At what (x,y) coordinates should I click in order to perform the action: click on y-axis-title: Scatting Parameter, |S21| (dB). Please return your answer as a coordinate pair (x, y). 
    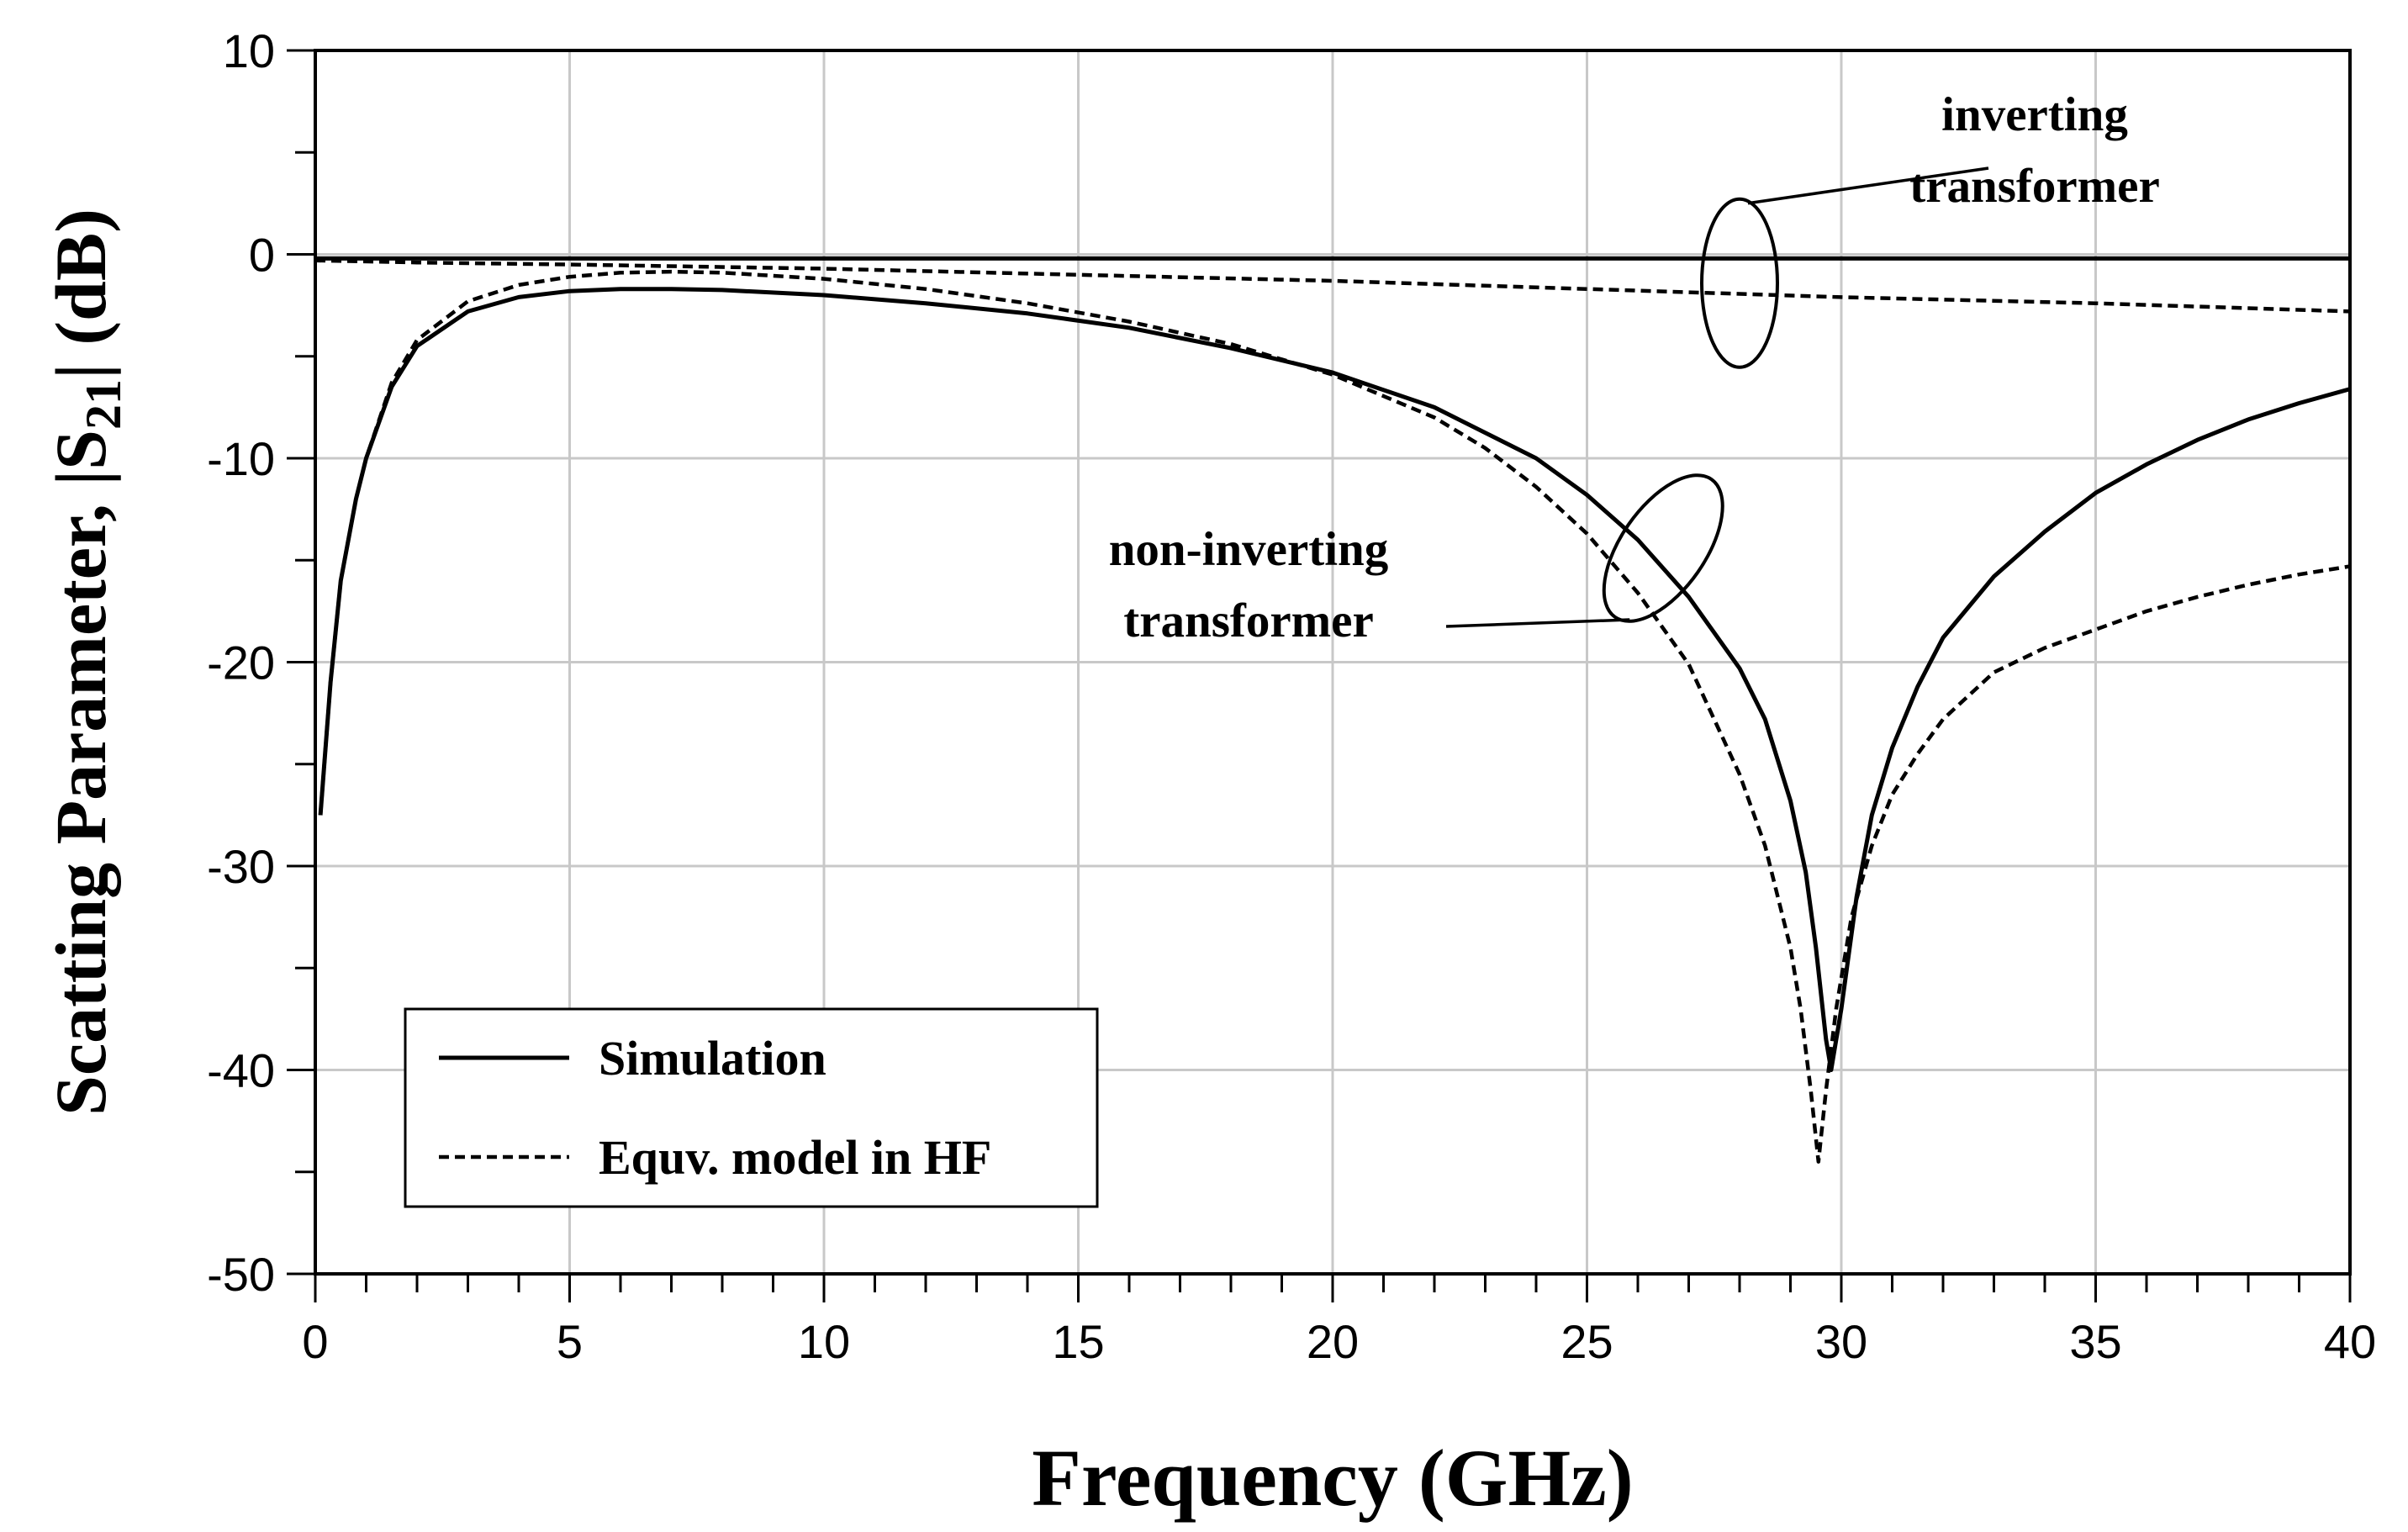
    Looking at the image, I should click on (85, 662).